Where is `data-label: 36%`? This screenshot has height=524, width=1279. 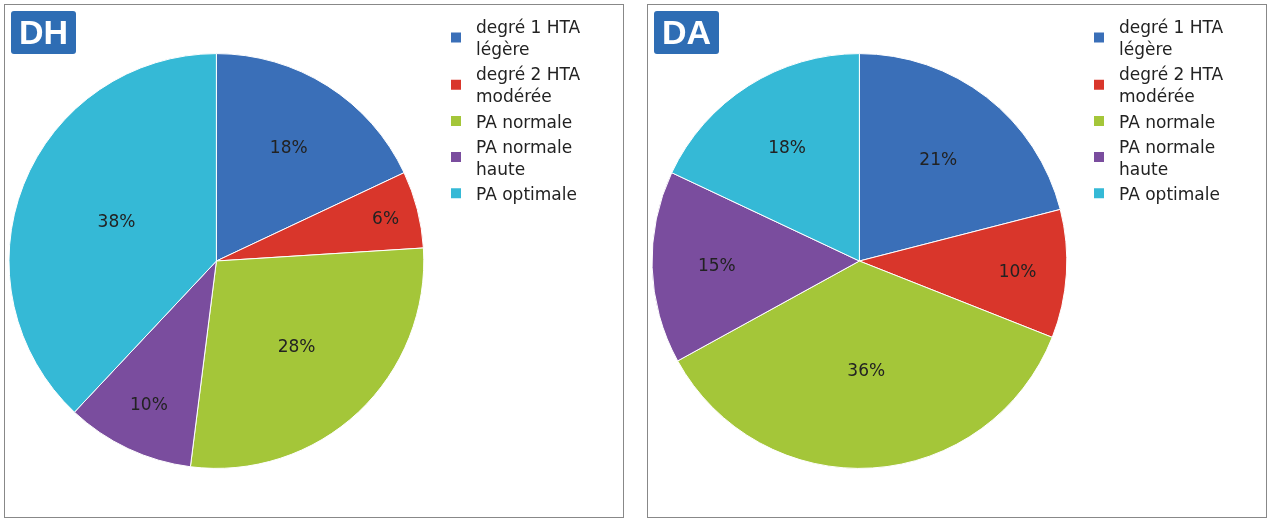 data-label: 36% is located at coordinates (866, 369).